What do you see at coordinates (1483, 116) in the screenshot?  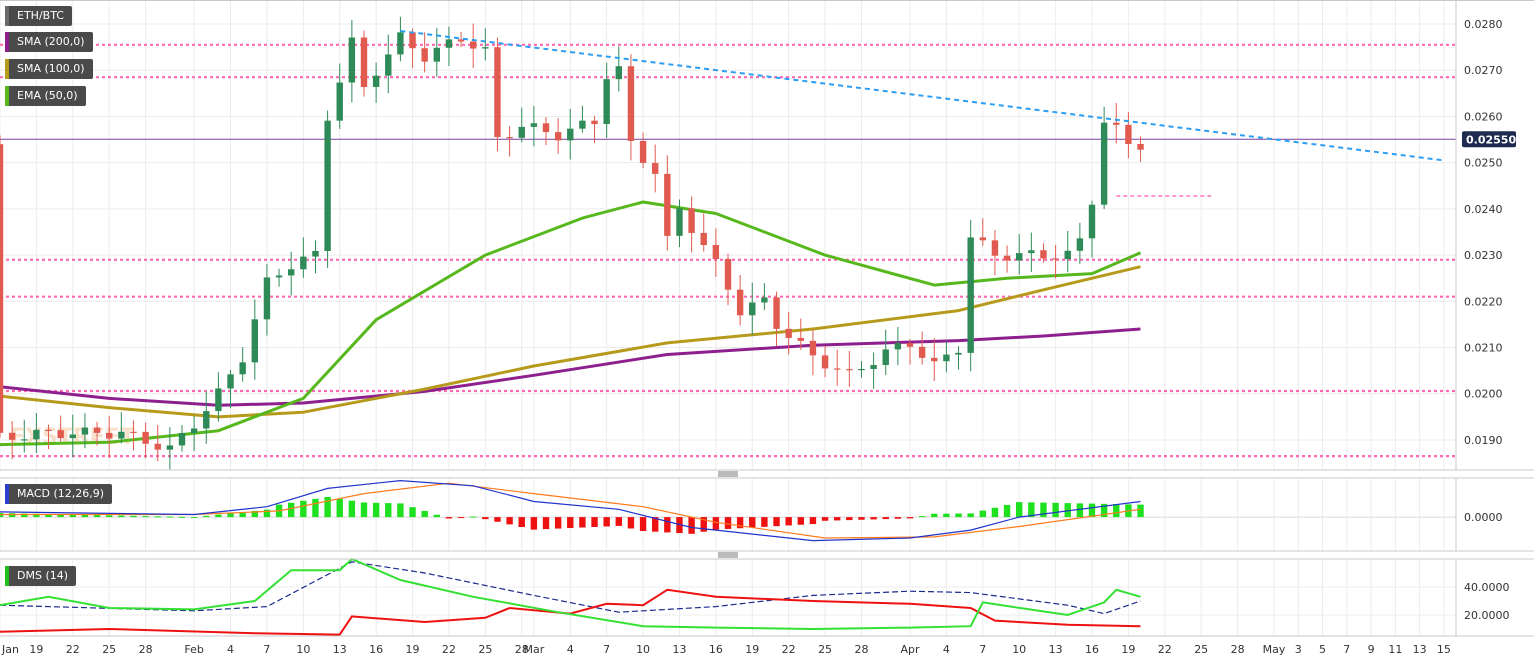 I see `price-tick-label: 0.0260` at bounding box center [1483, 116].